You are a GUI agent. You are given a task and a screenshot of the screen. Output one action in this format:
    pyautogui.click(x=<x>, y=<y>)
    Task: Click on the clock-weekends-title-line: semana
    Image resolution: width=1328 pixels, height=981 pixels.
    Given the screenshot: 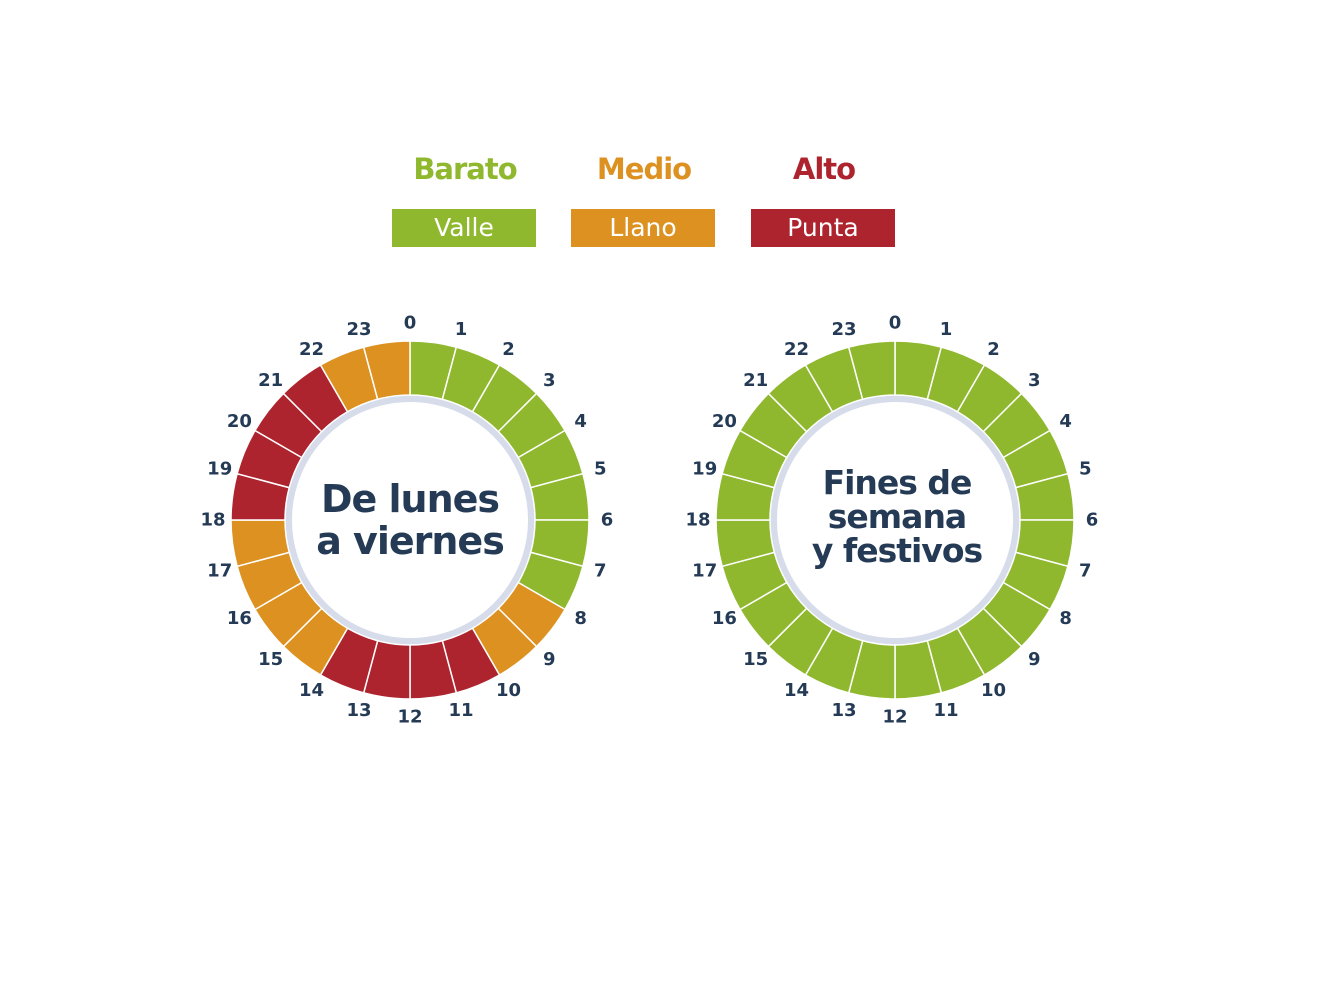 What is the action you would take?
    pyautogui.click(x=897, y=516)
    